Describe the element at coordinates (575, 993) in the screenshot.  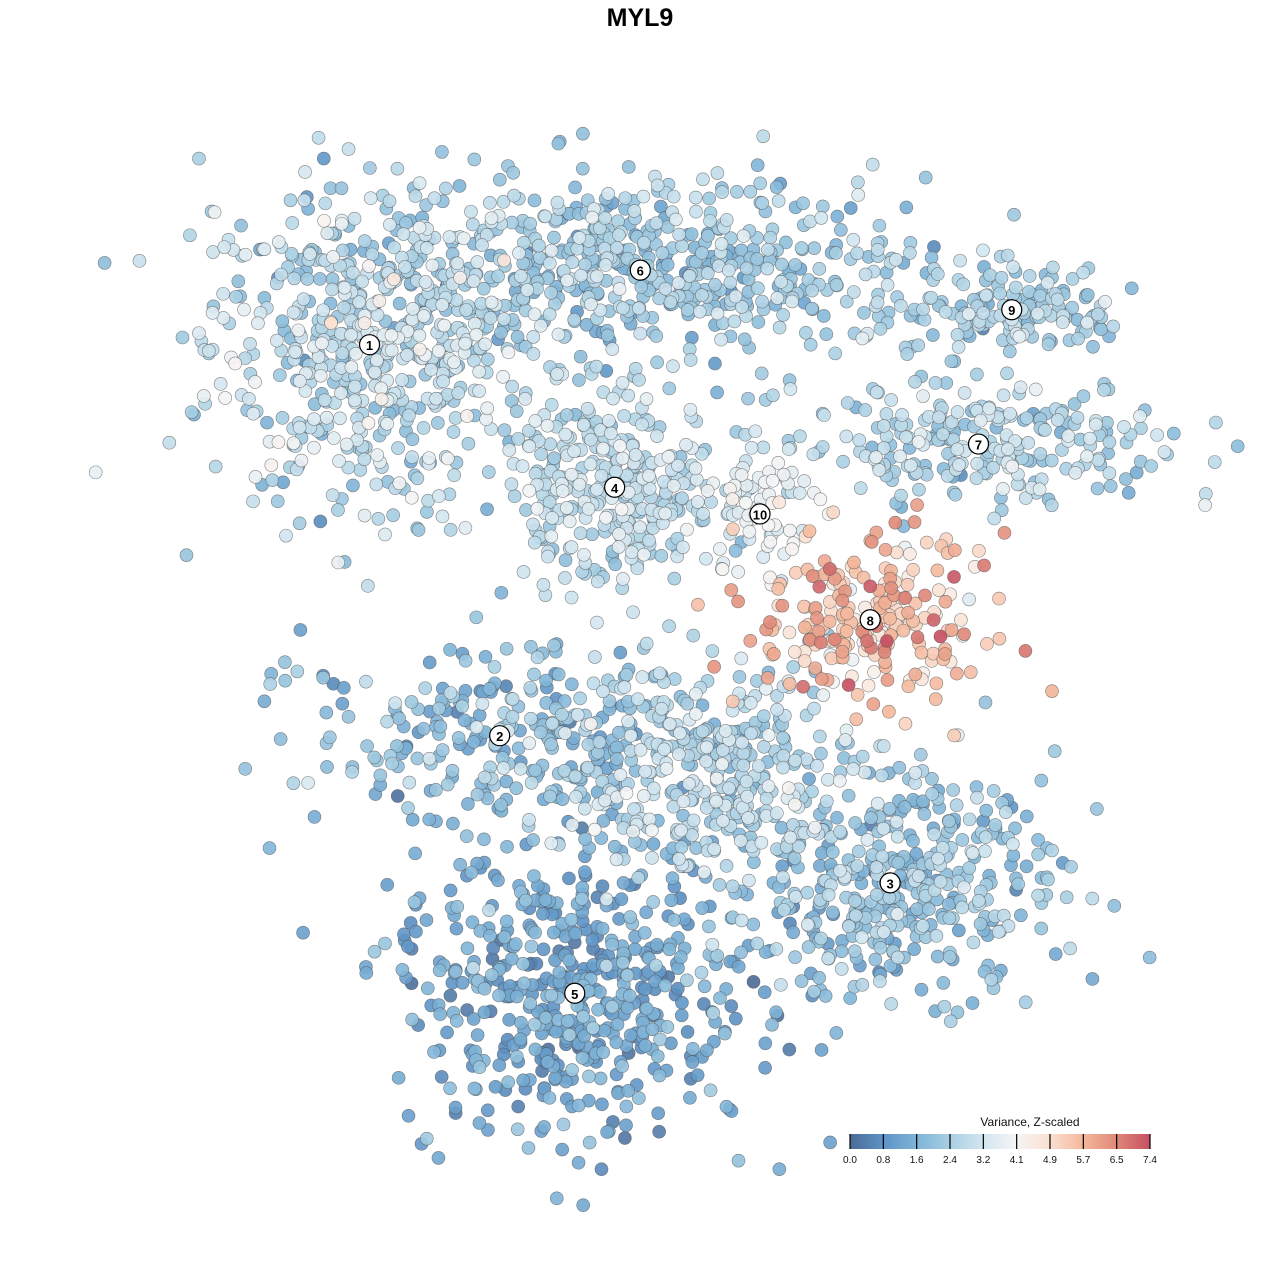
I see `cluster-label-5: 5` at that location.